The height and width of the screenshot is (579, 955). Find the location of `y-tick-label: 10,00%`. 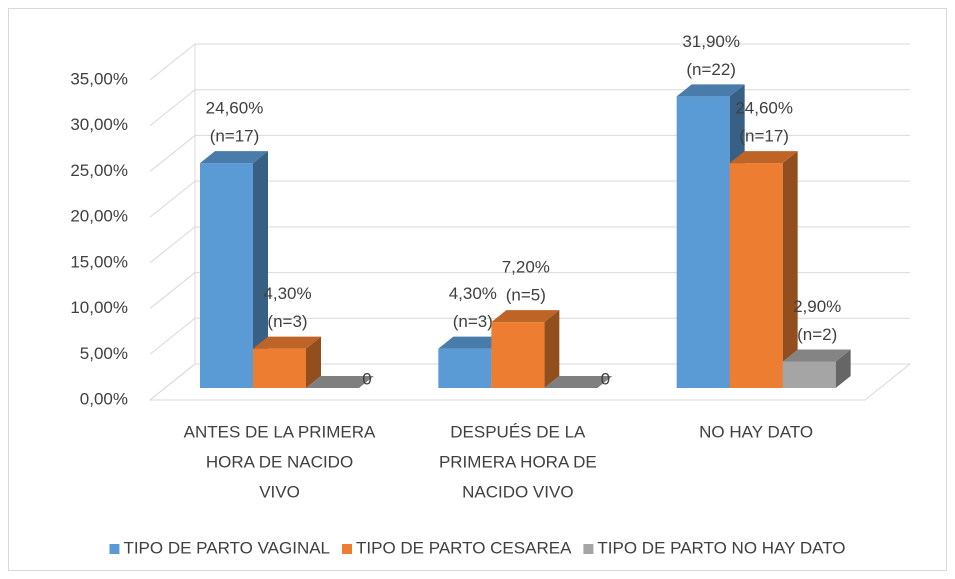

y-tick-label: 10,00% is located at coordinates (99, 307).